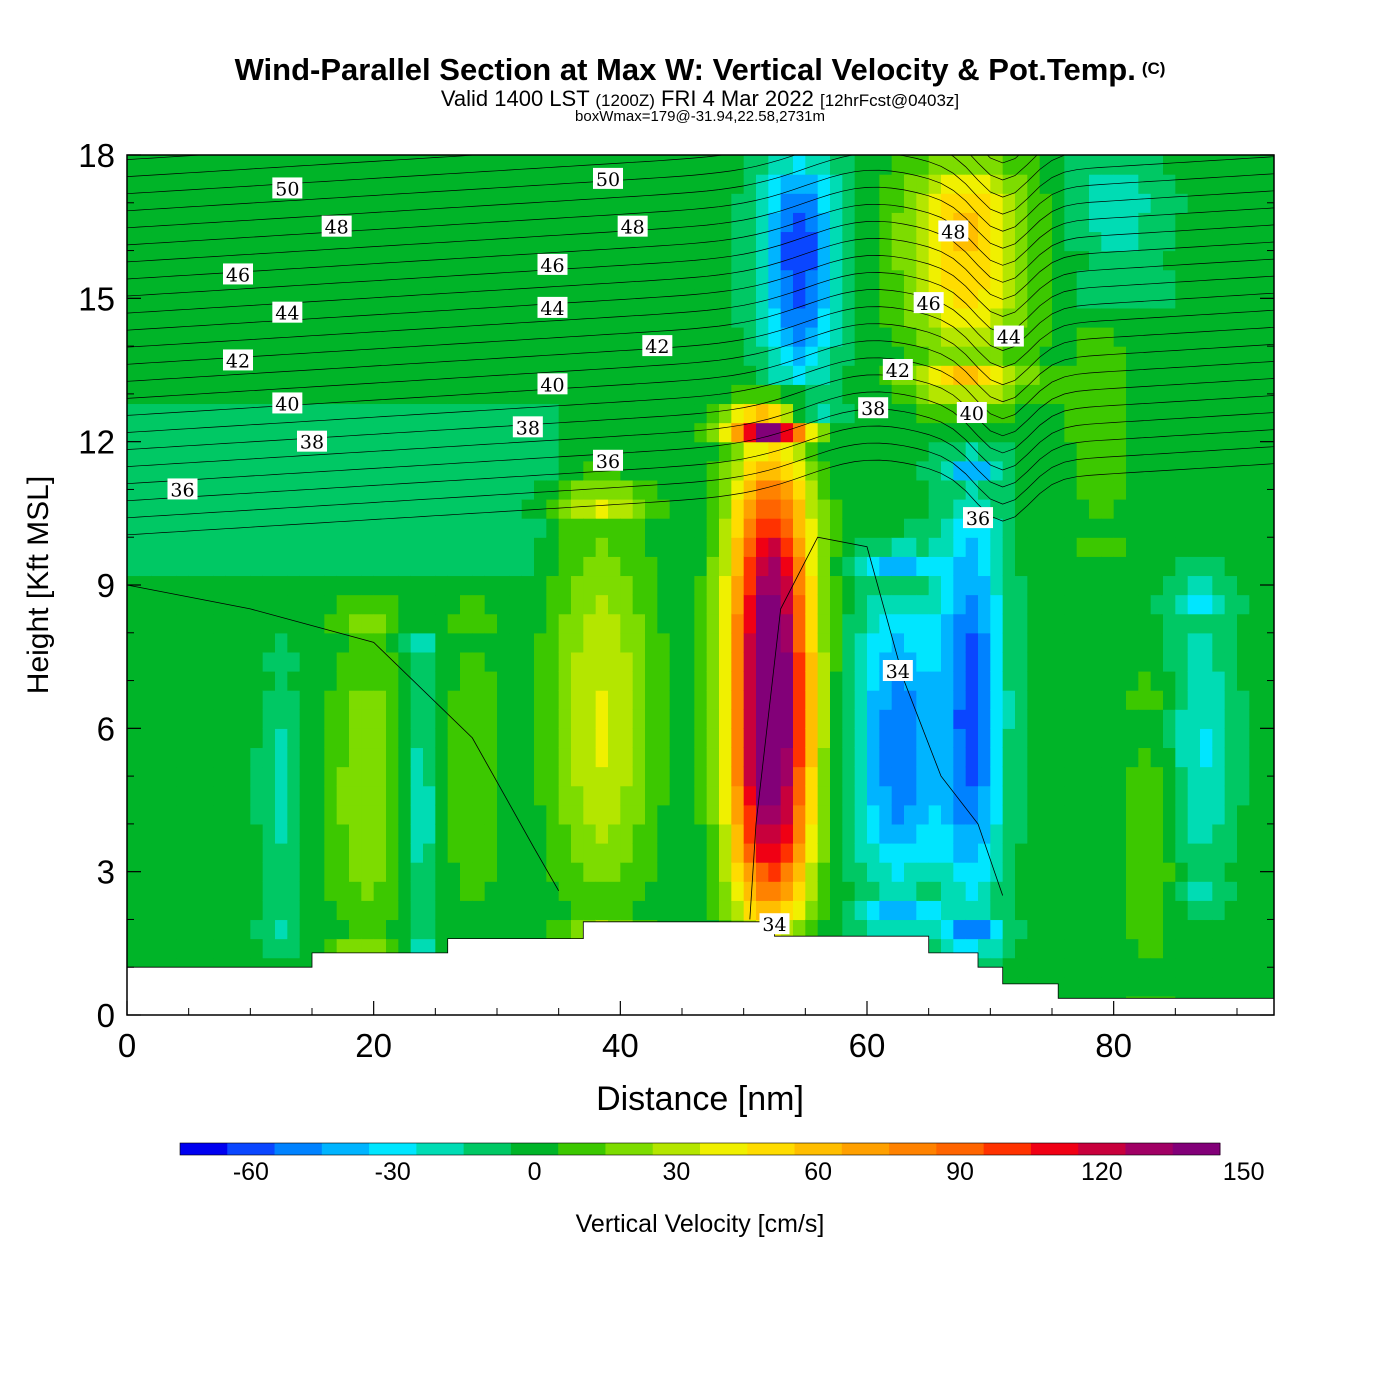  What do you see at coordinates (700, 116) in the screenshot?
I see `box-wmax-info: boxWmax=179@-31.94,22.58,2731m` at bounding box center [700, 116].